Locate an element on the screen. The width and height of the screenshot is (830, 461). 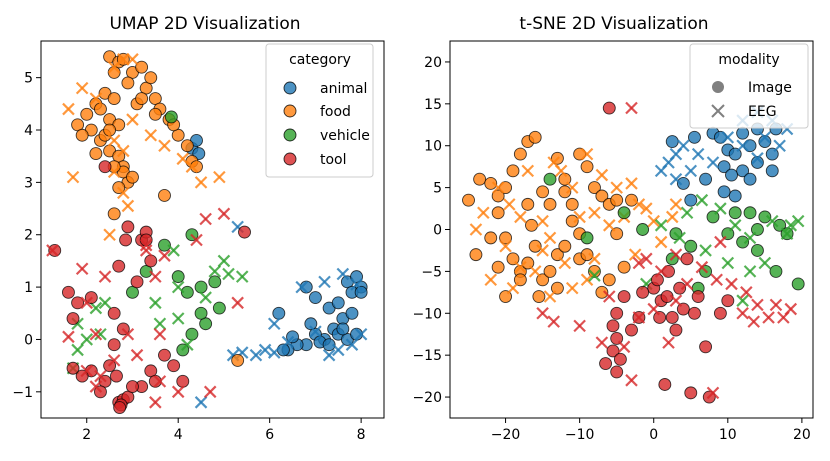
legend-animal-swatch is located at coordinates (290, 88).